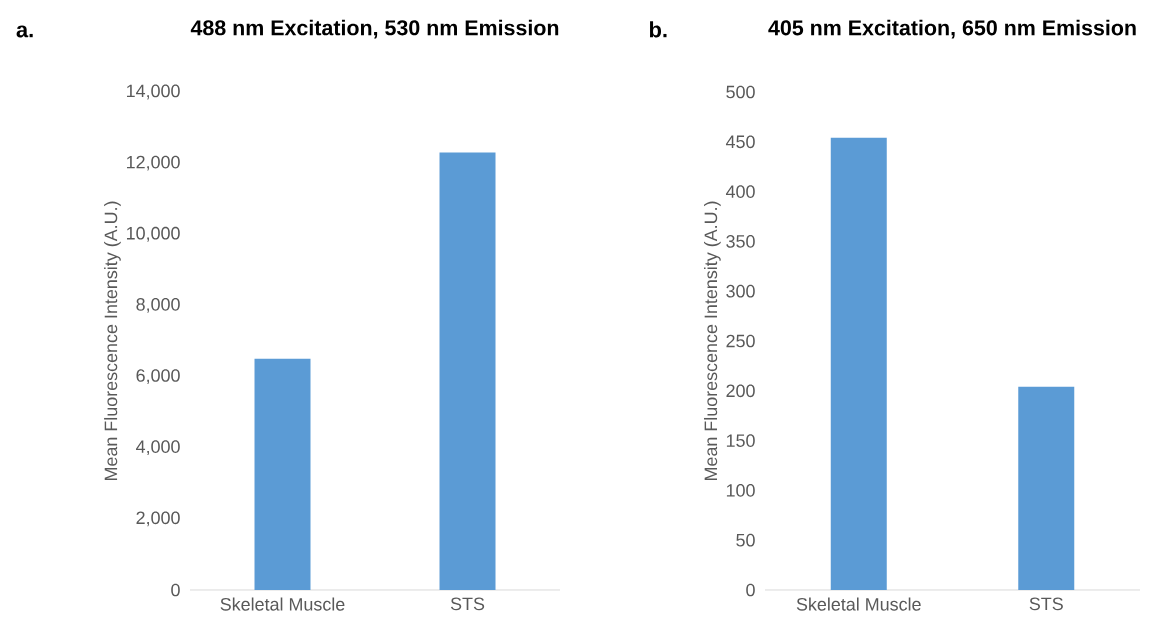 The image size is (1167, 631). Describe the element at coordinates (740, 490) in the screenshot. I see `y-tick-label: 100` at that location.